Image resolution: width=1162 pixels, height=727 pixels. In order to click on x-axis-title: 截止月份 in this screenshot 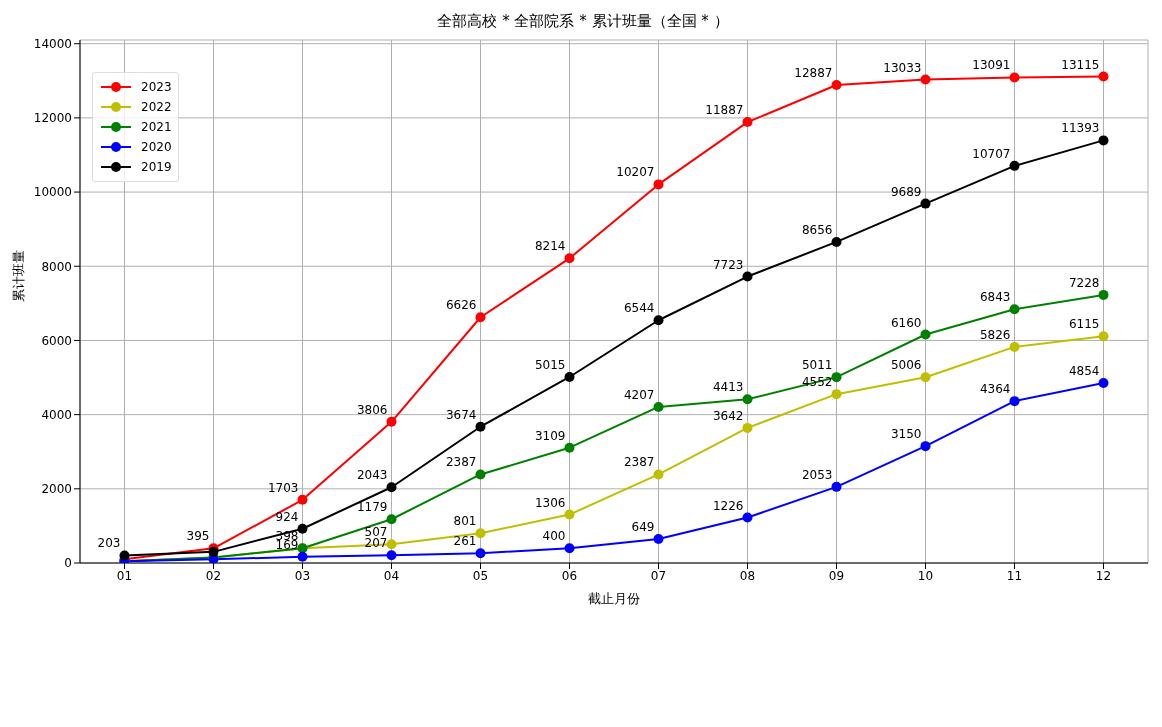, I will do `click(614, 598)`.